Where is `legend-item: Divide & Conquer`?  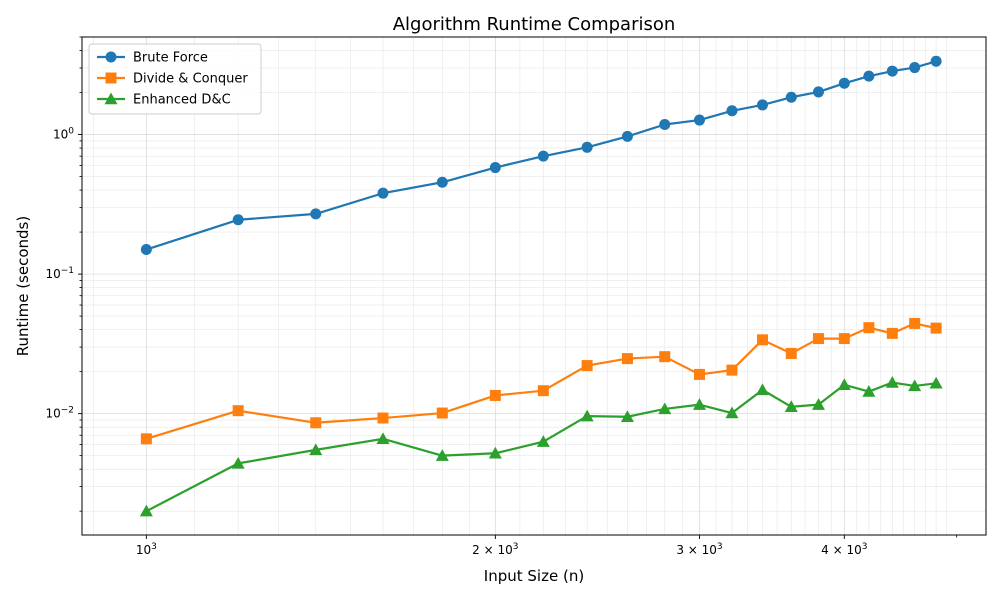
legend-item: Divide & Conquer is located at coordinates (172, 79).